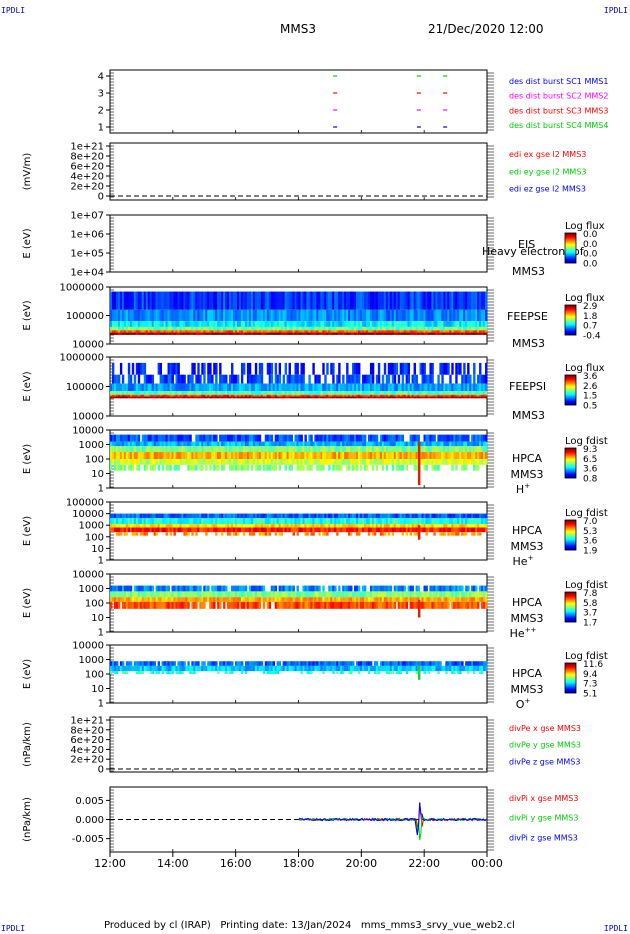 This screenshot has width=630, height=934. I want to click on panel-hpca-he-colorbar-cell, so click(570, 549).